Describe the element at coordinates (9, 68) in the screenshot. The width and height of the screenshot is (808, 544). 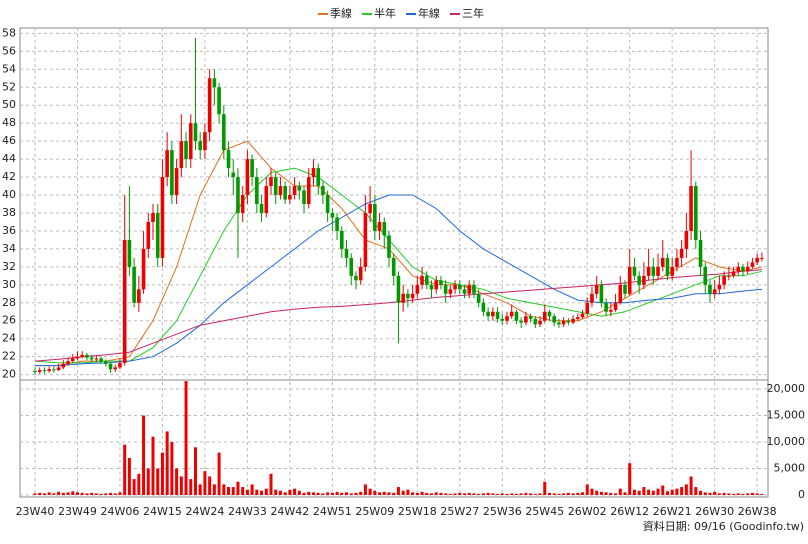
I see `y-tick-label: 54` at that location.